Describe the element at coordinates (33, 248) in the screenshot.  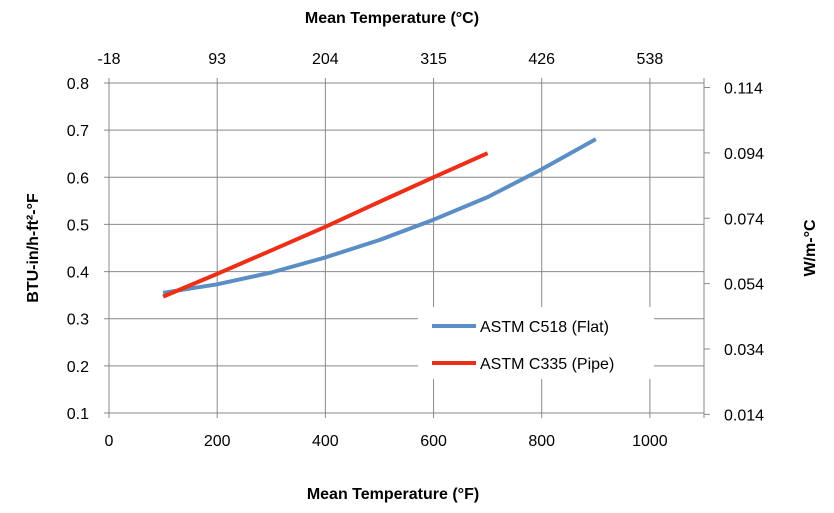
I see `y-axis-title: BTU-in/h-ft²-°F` at that location.